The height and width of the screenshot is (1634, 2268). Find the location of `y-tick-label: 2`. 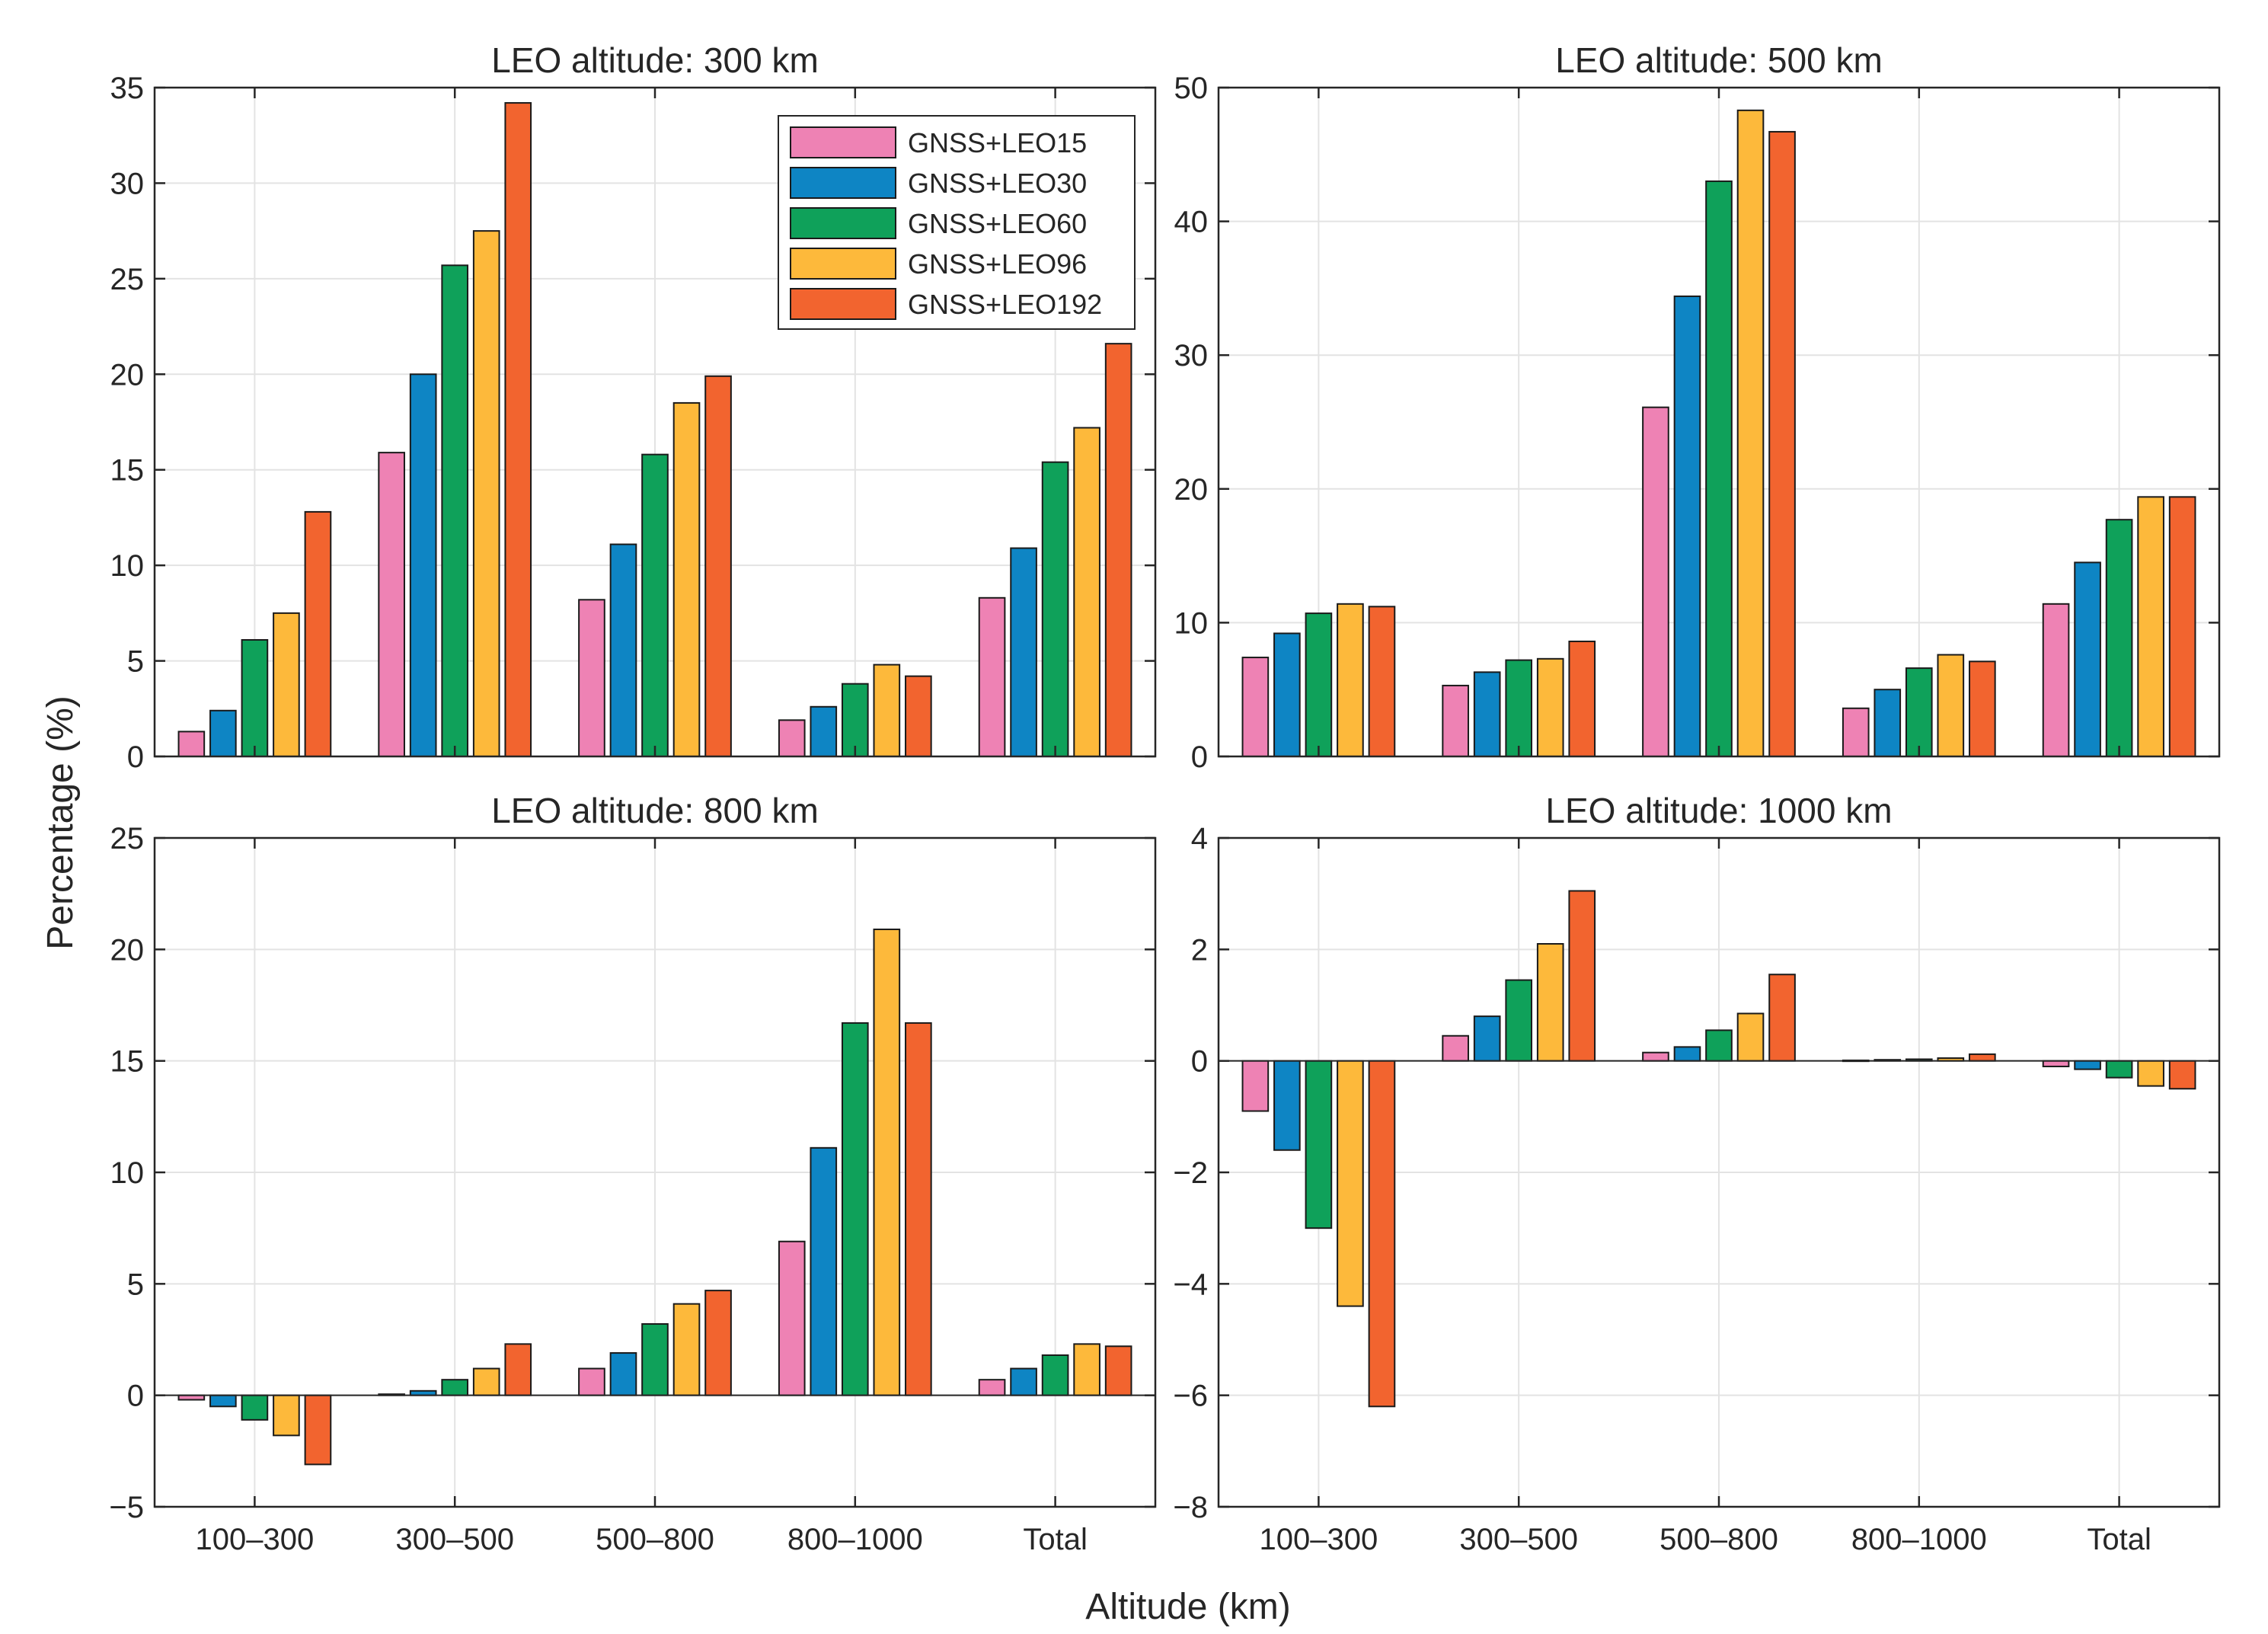

y-tick-label: 2 is located at coordinates (1199, 950).